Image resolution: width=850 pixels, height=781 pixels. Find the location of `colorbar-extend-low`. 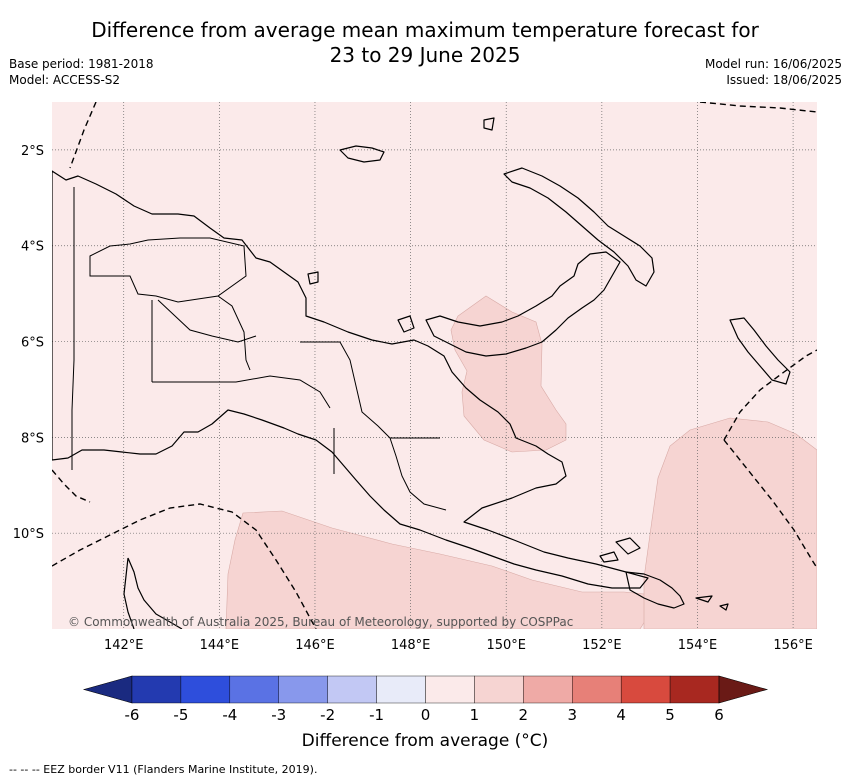

colorbar-extend-low is located at coordinates (107, 689).